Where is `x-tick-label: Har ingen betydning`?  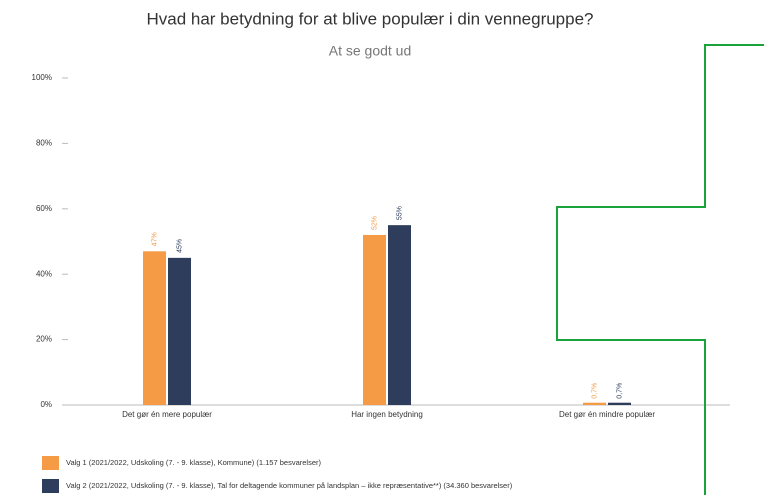 x-tick-label: Har ingen betydning is located at coordinates (387, 414).